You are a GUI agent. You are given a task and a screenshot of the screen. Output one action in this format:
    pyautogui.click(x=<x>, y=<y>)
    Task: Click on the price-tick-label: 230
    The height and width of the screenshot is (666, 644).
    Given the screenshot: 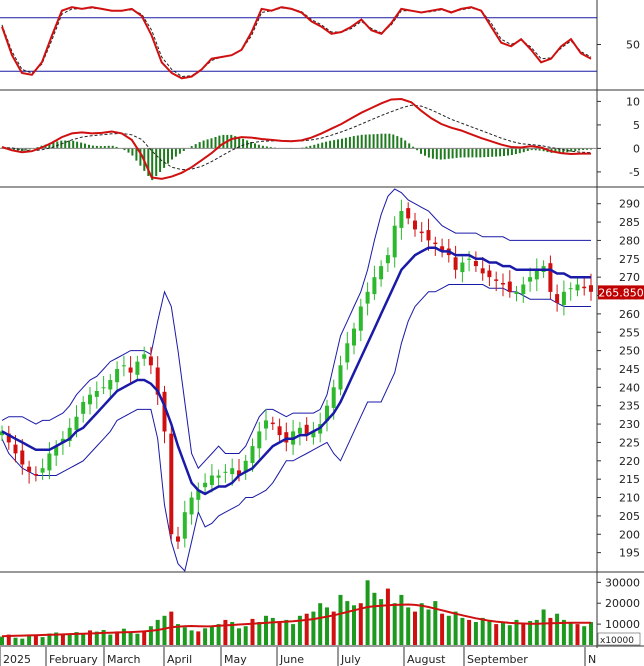 What is the action you would take?
    pyautogui.click(x=629, y=424)
    